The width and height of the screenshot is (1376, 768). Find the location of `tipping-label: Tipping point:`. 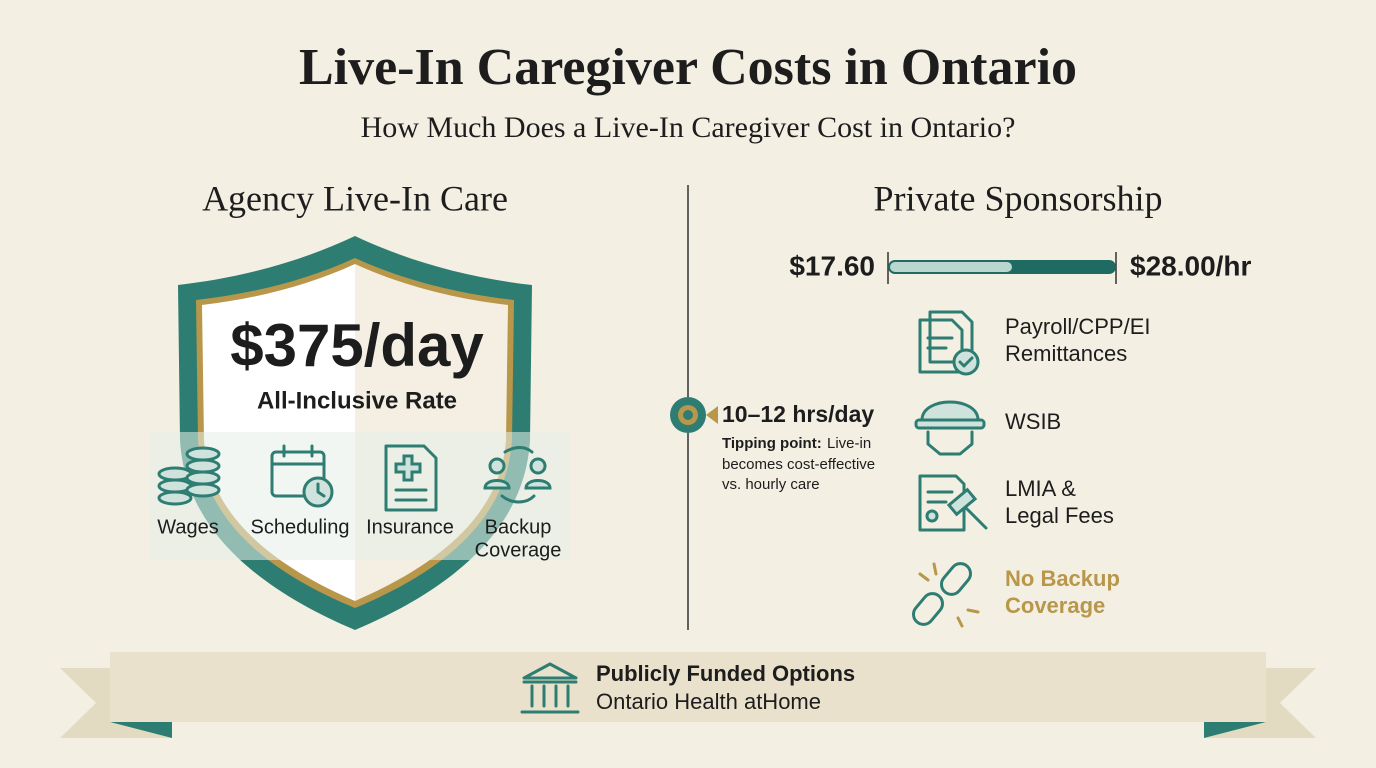

tipping-label: Tipping point: is located at coordinates (772, 443).